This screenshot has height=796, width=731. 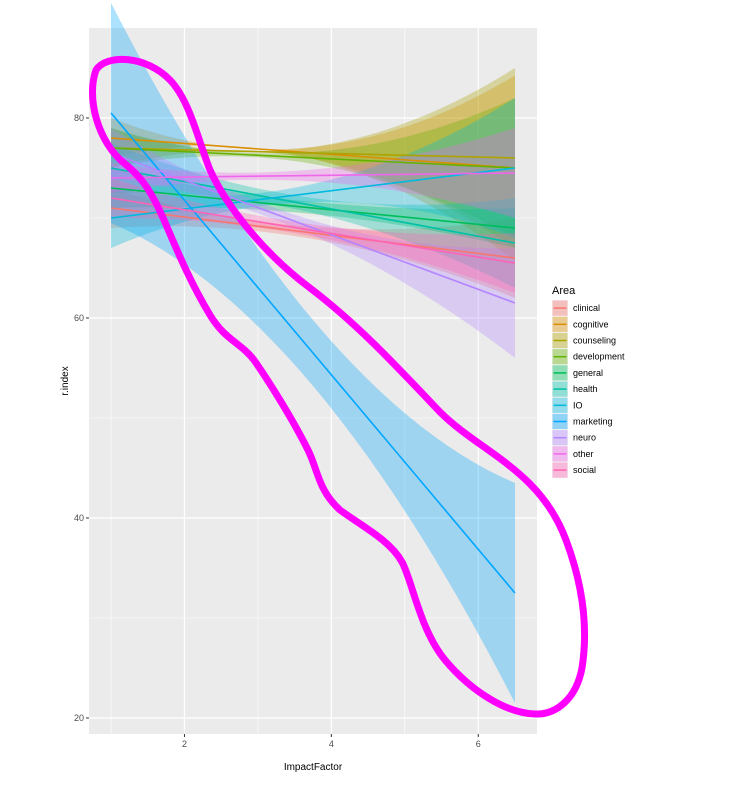 I want to click on fit-line-io, so click(x=313, y=193).